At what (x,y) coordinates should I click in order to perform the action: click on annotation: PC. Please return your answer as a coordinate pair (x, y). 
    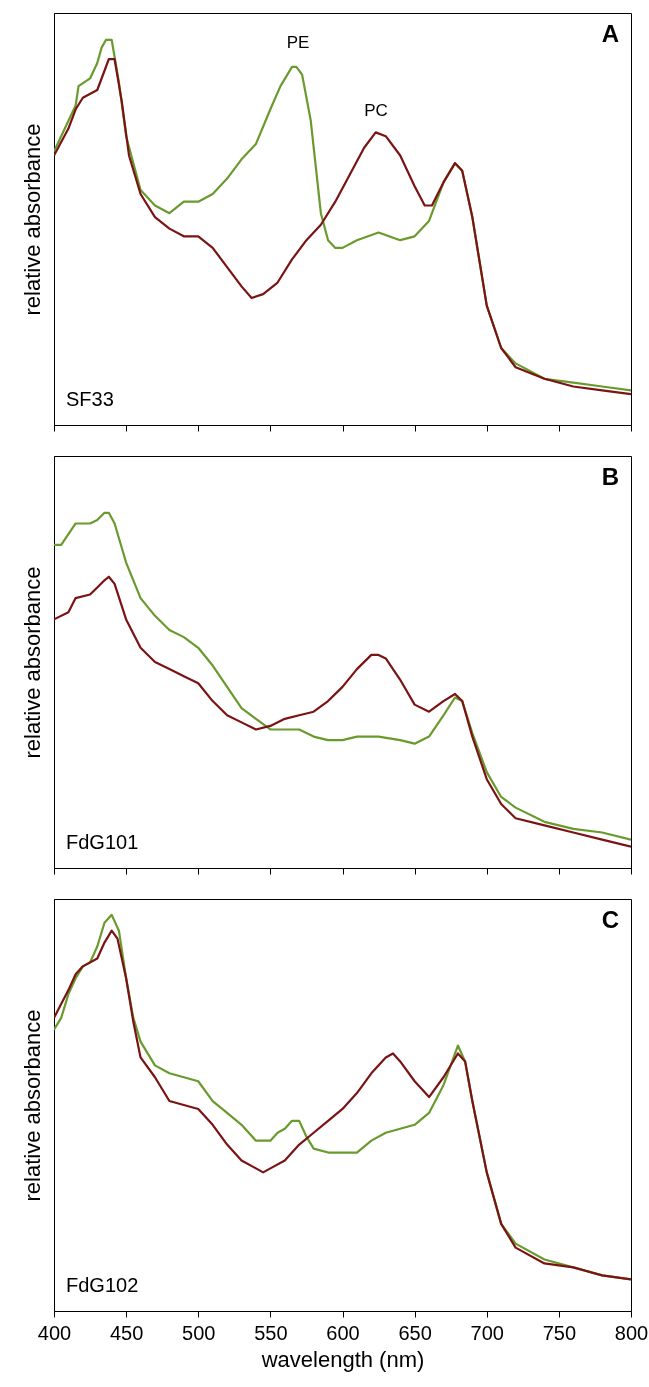
    Looking at the image, I should click on (376, 110).